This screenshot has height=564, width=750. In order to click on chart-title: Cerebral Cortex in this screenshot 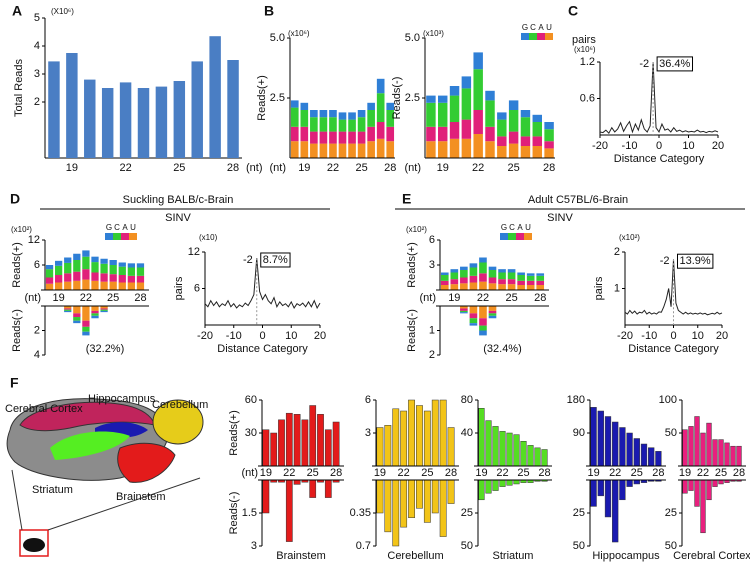, I will do `click(711, 556)`.